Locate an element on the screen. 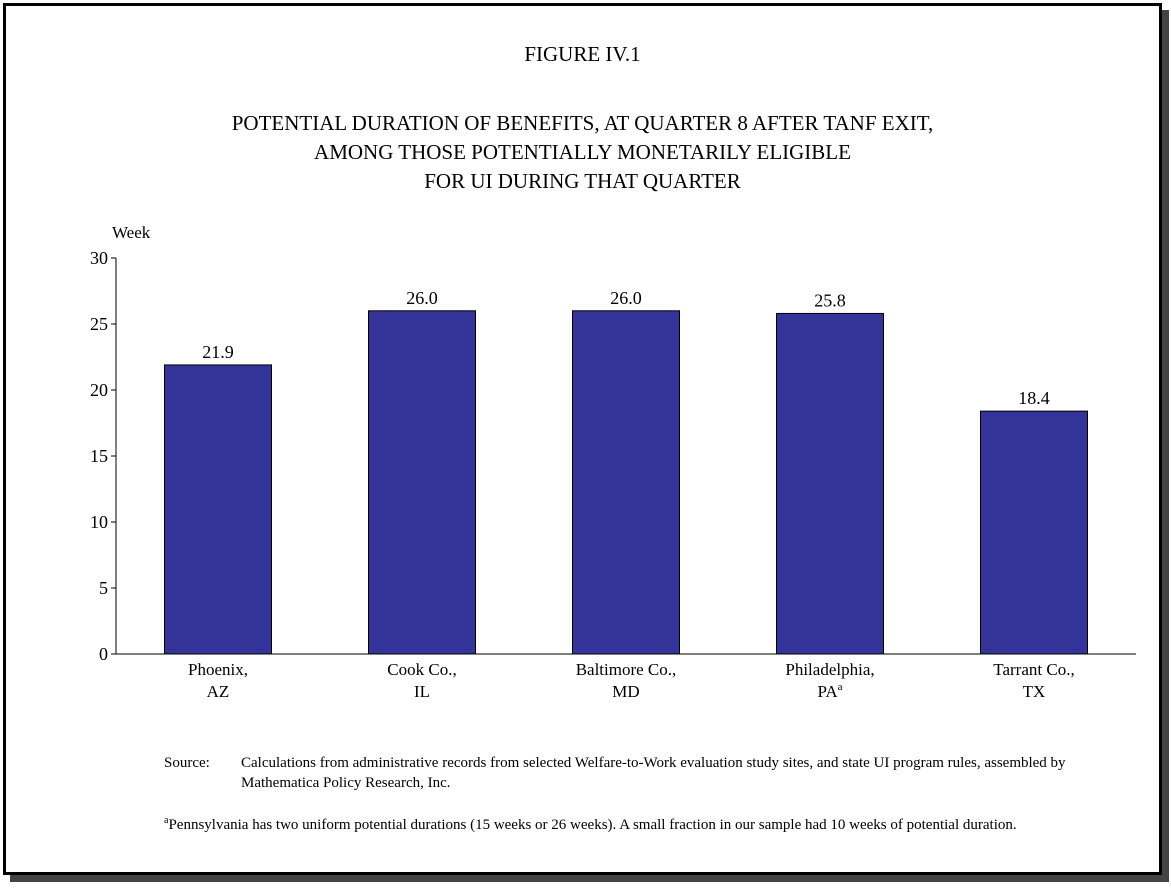 This screenshot has height=891, width=1171. data-label: 18.4 is located at coordinates (1034, 398).